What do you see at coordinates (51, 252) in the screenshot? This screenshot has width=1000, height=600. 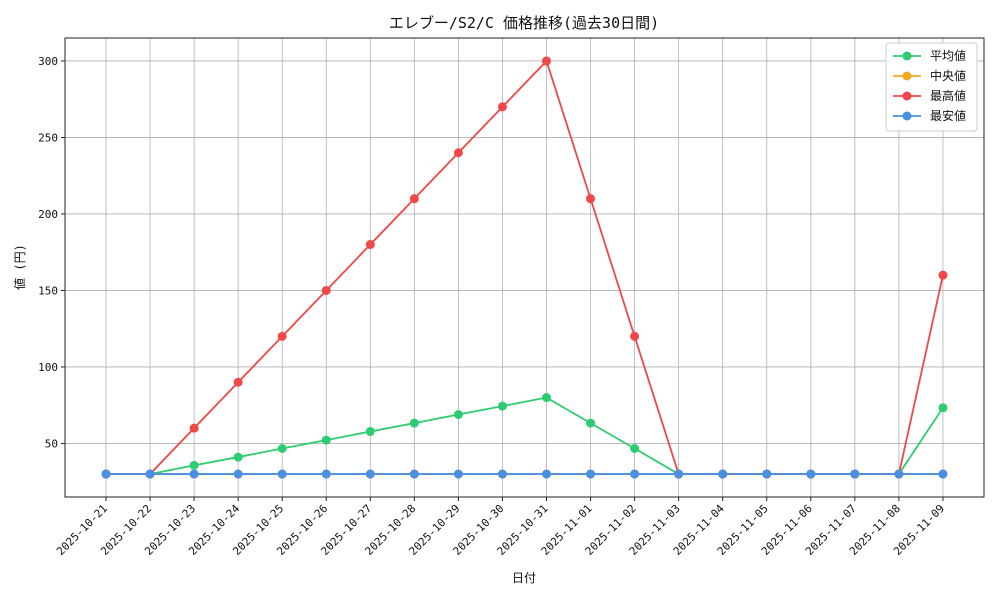 I see `y-axis-ticks: 50 100 150 200 250 300` at bounding box center [51, 252].